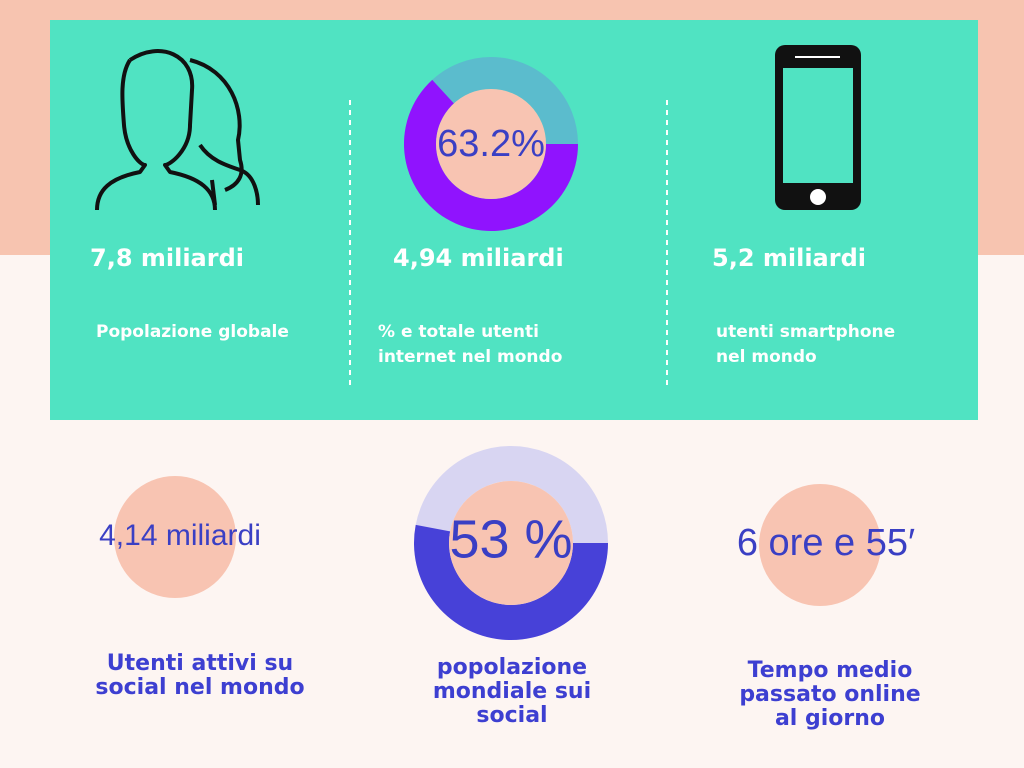 The image size is (1024, 768). What do you see at coordinates (510, 539) in the screenshot?
I see `stat-value: 53 %` at bounding box center [510, 539].